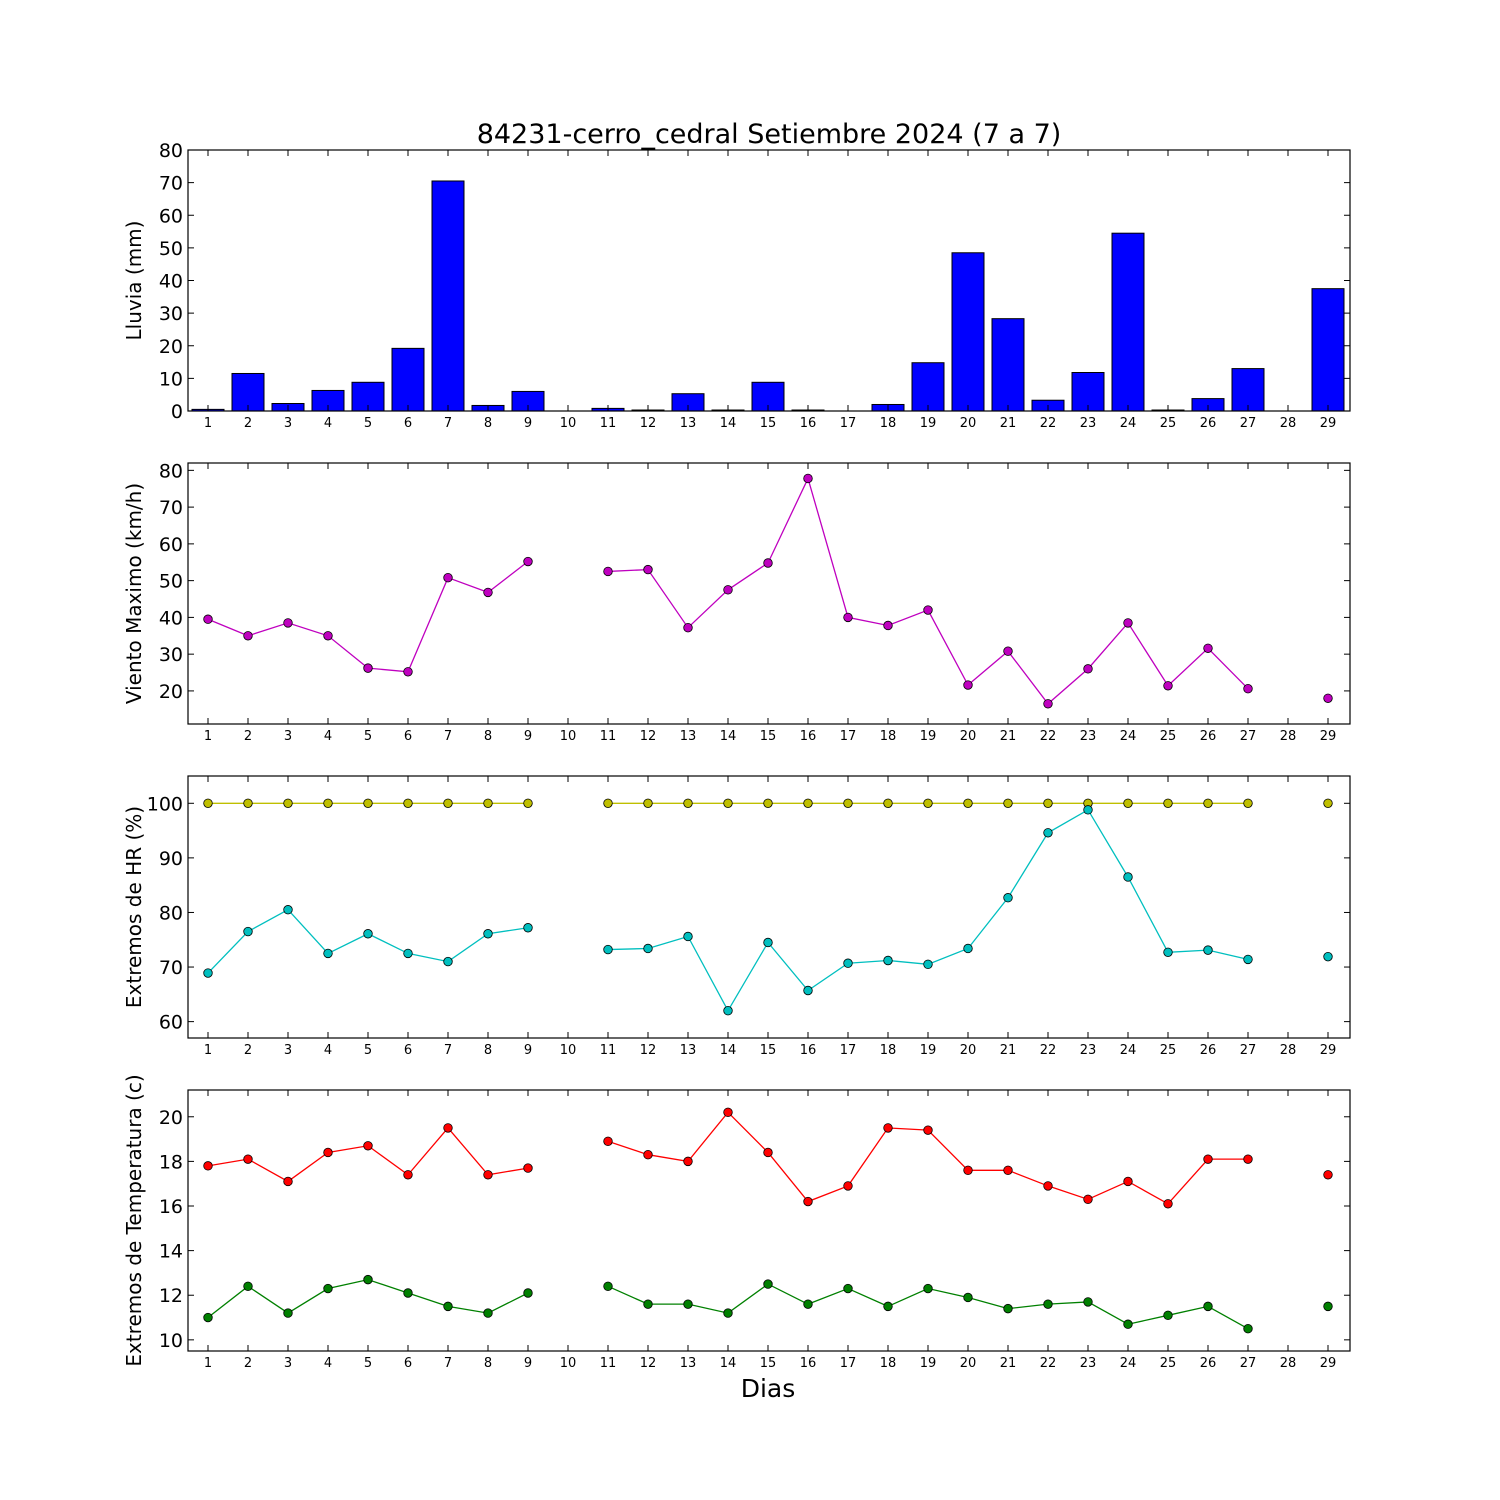 The height and width of the screenshot is (1500, 1500). Describe the element at coordinates (134, 907) in the screenshot. I see `y-axis-label-hr: Extremos de HR (%)` at that location.